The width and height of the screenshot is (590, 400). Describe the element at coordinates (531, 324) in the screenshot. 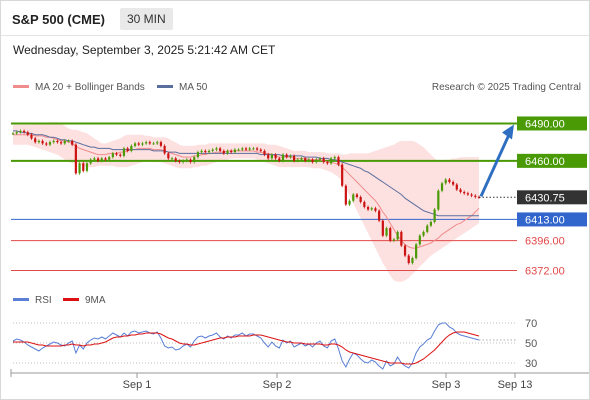

I see `rsi-tick-label: 70` at that location.